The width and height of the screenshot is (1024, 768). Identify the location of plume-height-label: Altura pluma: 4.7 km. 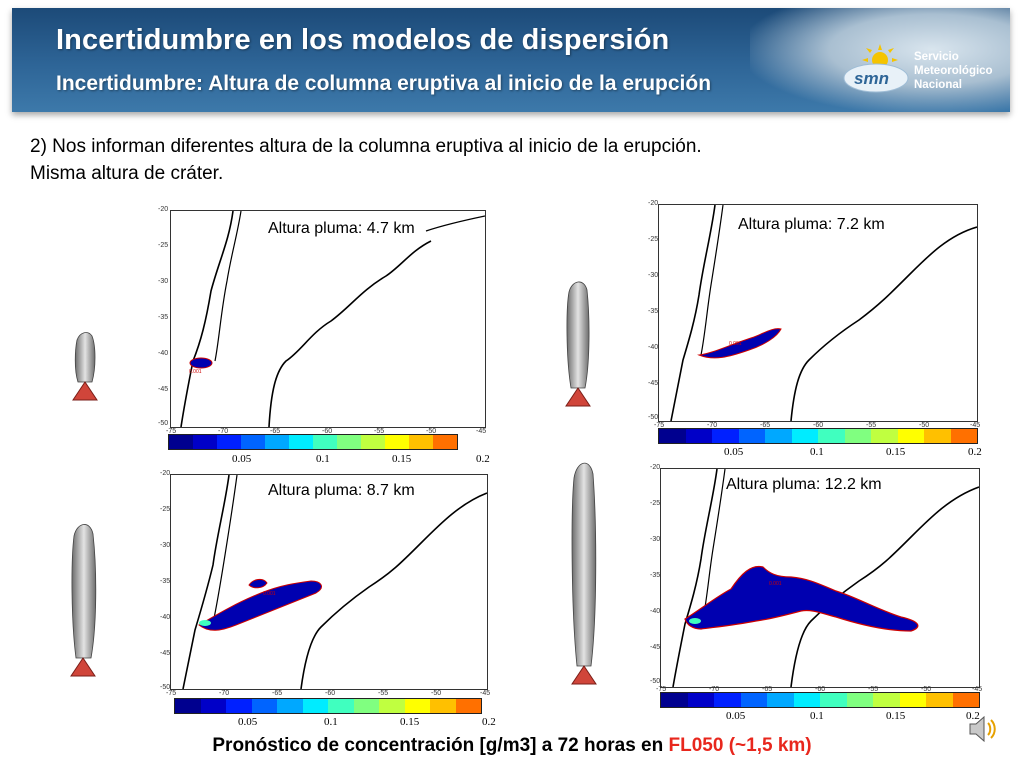
(341, 228).